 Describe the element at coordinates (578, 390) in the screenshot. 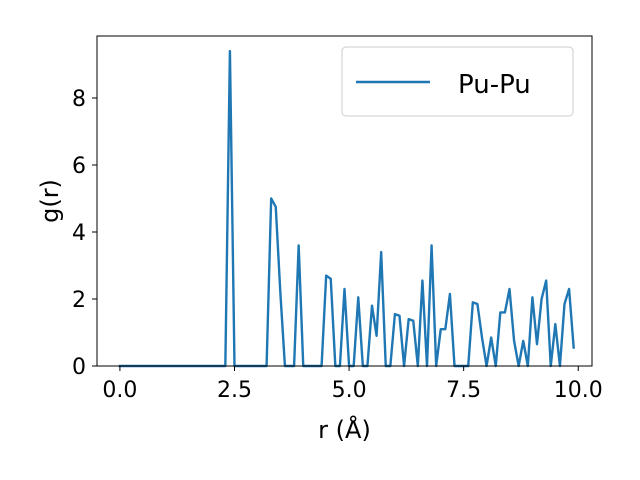

I see `x-tick-label: 10.0` at that location.